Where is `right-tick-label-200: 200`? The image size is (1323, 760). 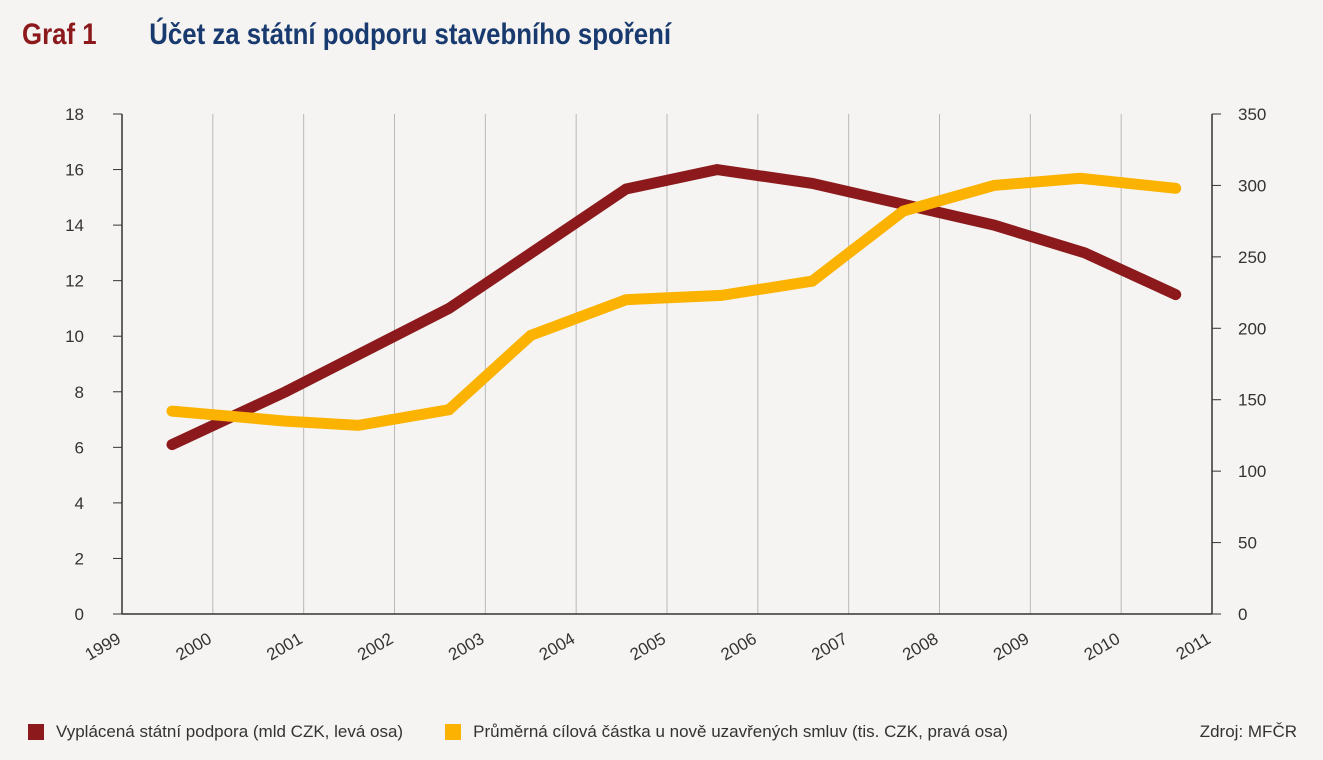
right-tick-label-200: 200 is located at coordinates (1252, 328).